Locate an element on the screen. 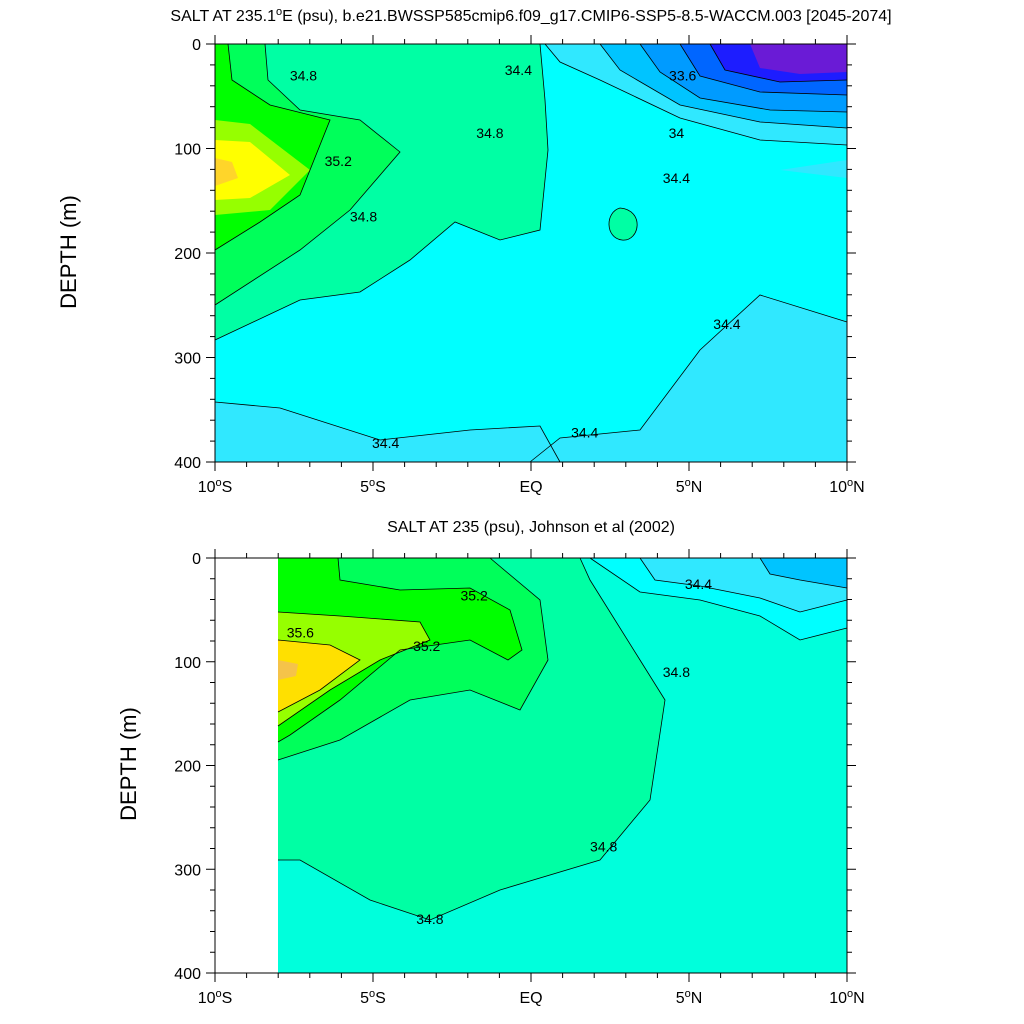 The height and width of the screenshot is (1024, 1024). chart-2-y-tick-label: 400 is located at coordinates (187, 974).